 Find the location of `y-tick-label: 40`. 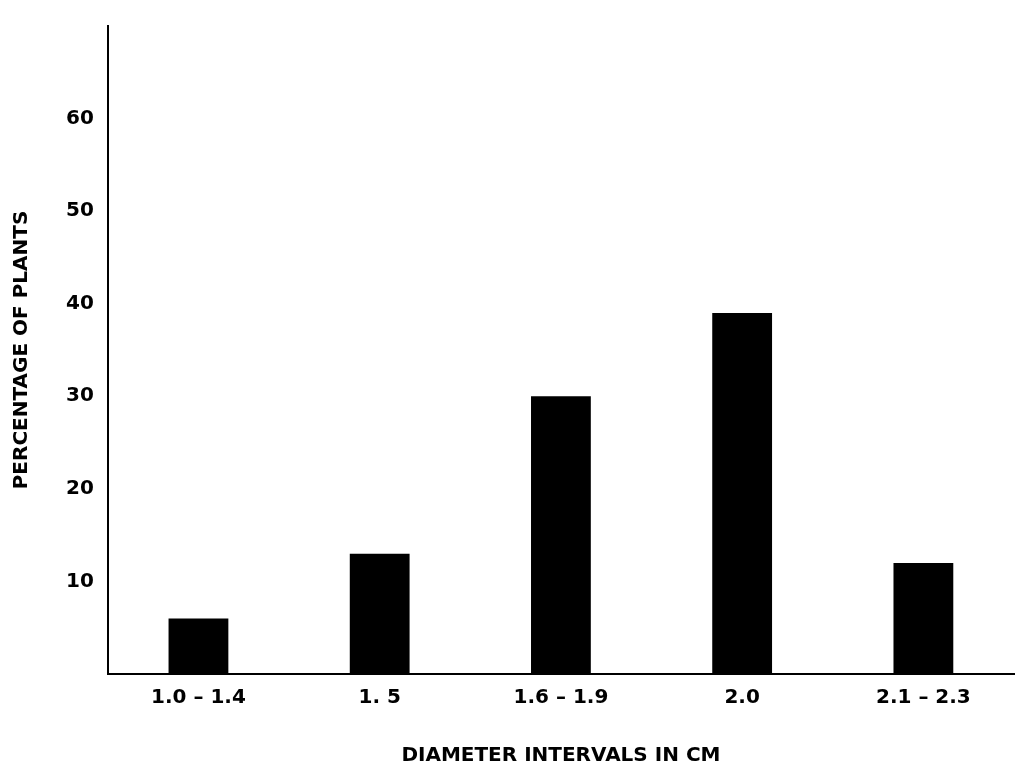

y-tick-label: 40 is located at coordinates (79, 301).